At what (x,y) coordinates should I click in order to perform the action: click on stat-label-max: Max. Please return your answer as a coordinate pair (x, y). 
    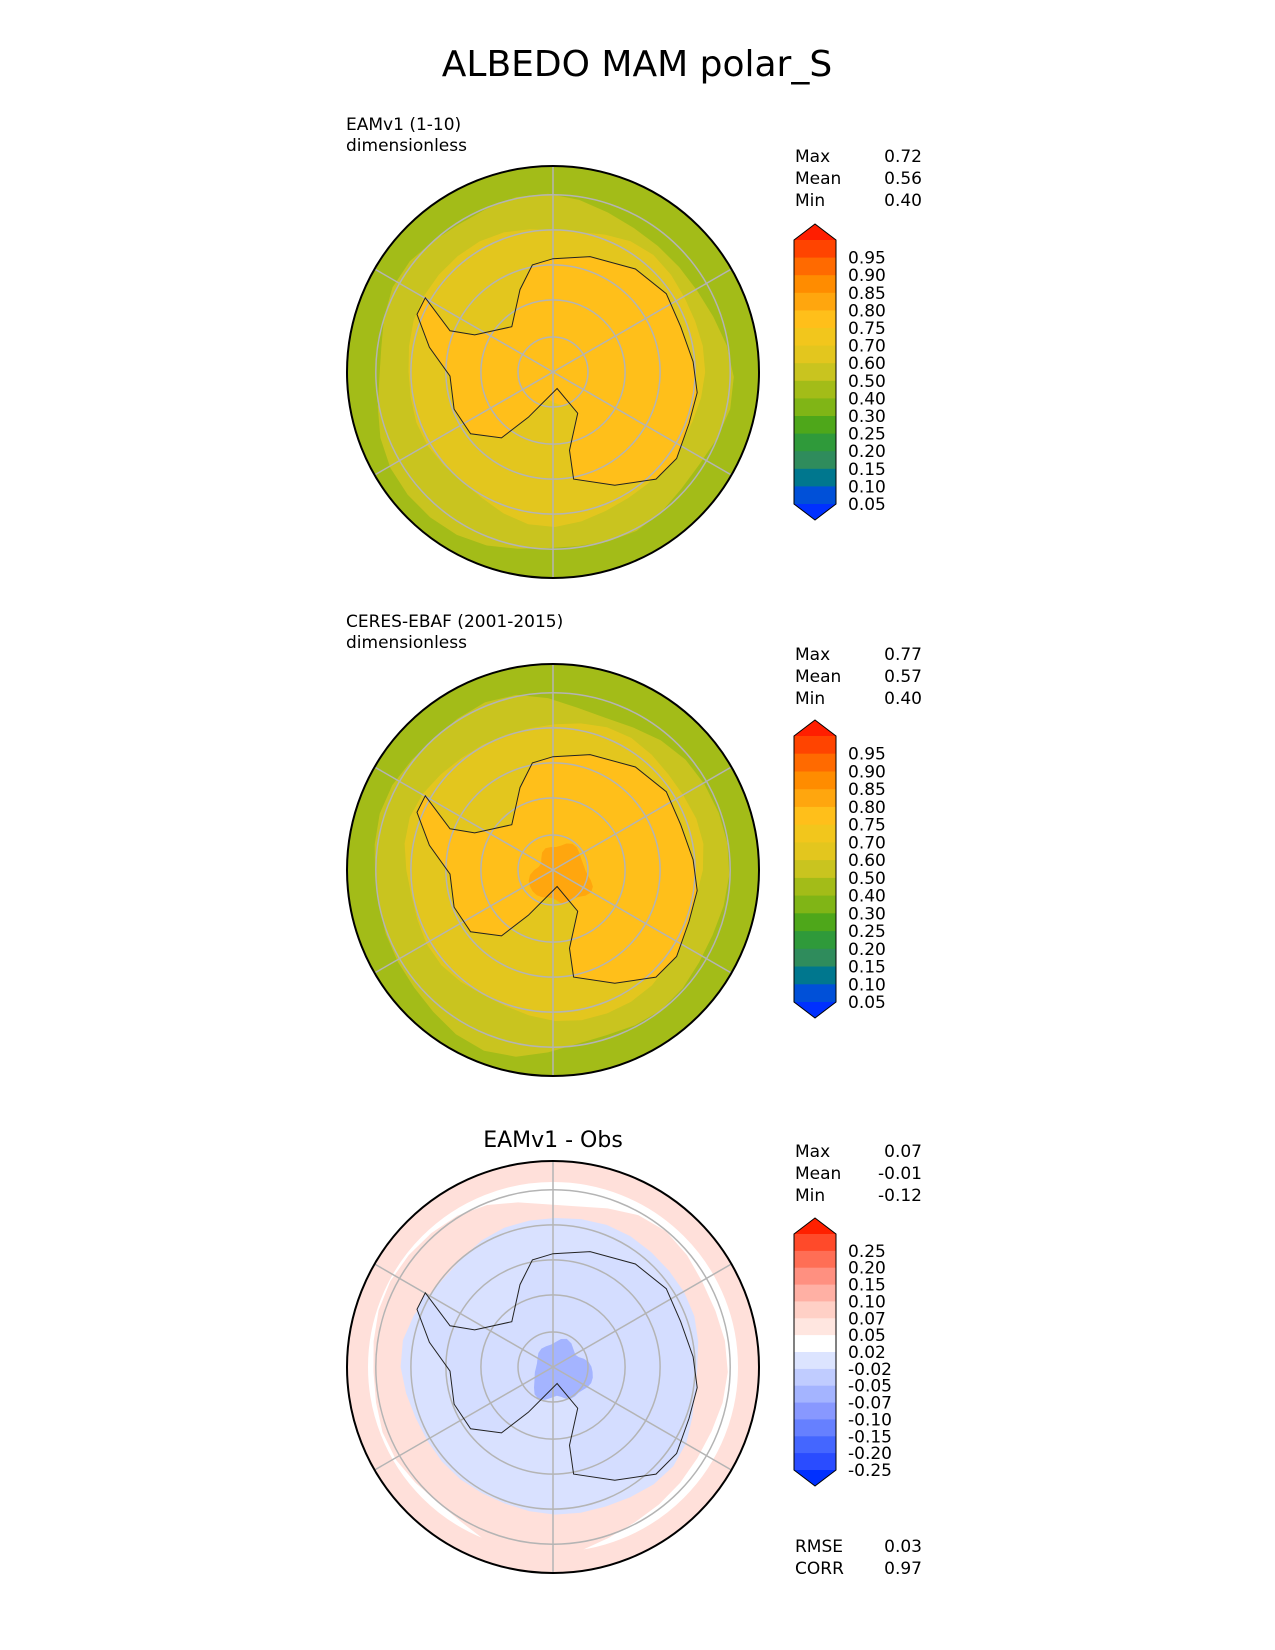
    Looking at the image, I should click on (812, 655).